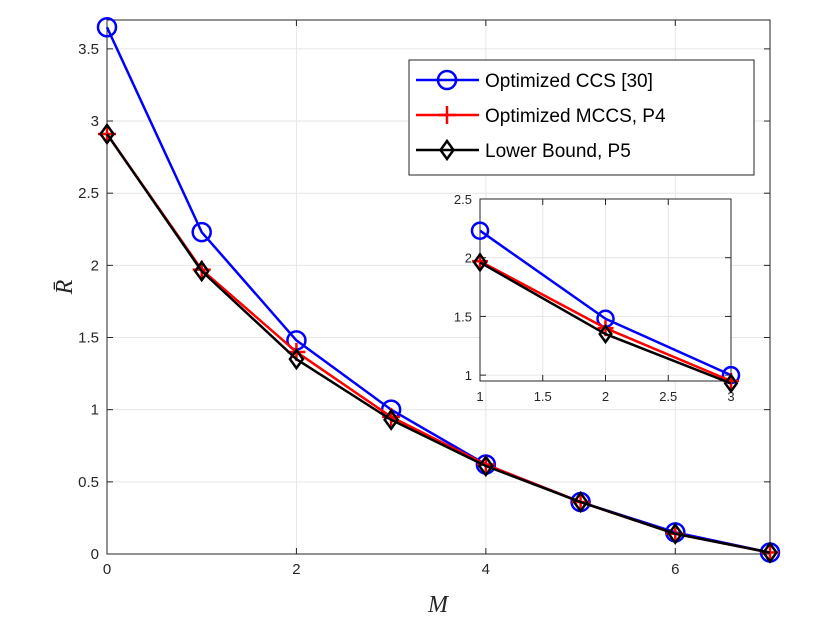 The height and width of the screenshot is (623, 830). I want to click on main-y-tick-label: 0.5, so click(88, 482).